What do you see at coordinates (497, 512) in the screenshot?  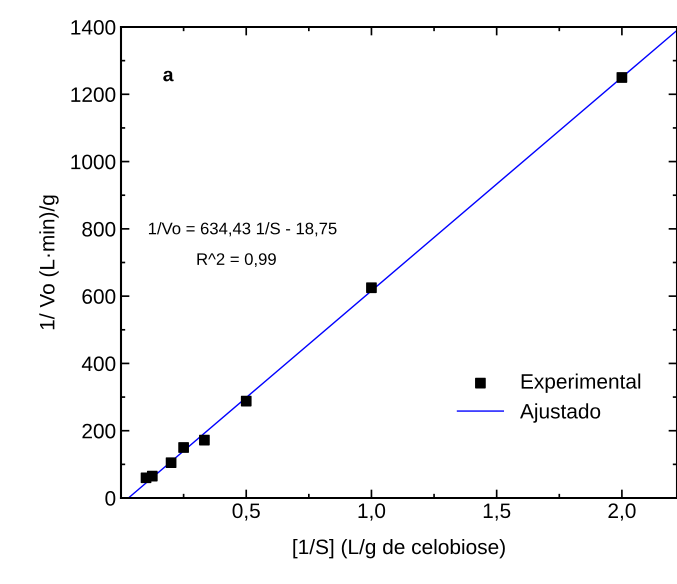 I see `x-tick-label: 1,5` at bounding box center [497, 512].